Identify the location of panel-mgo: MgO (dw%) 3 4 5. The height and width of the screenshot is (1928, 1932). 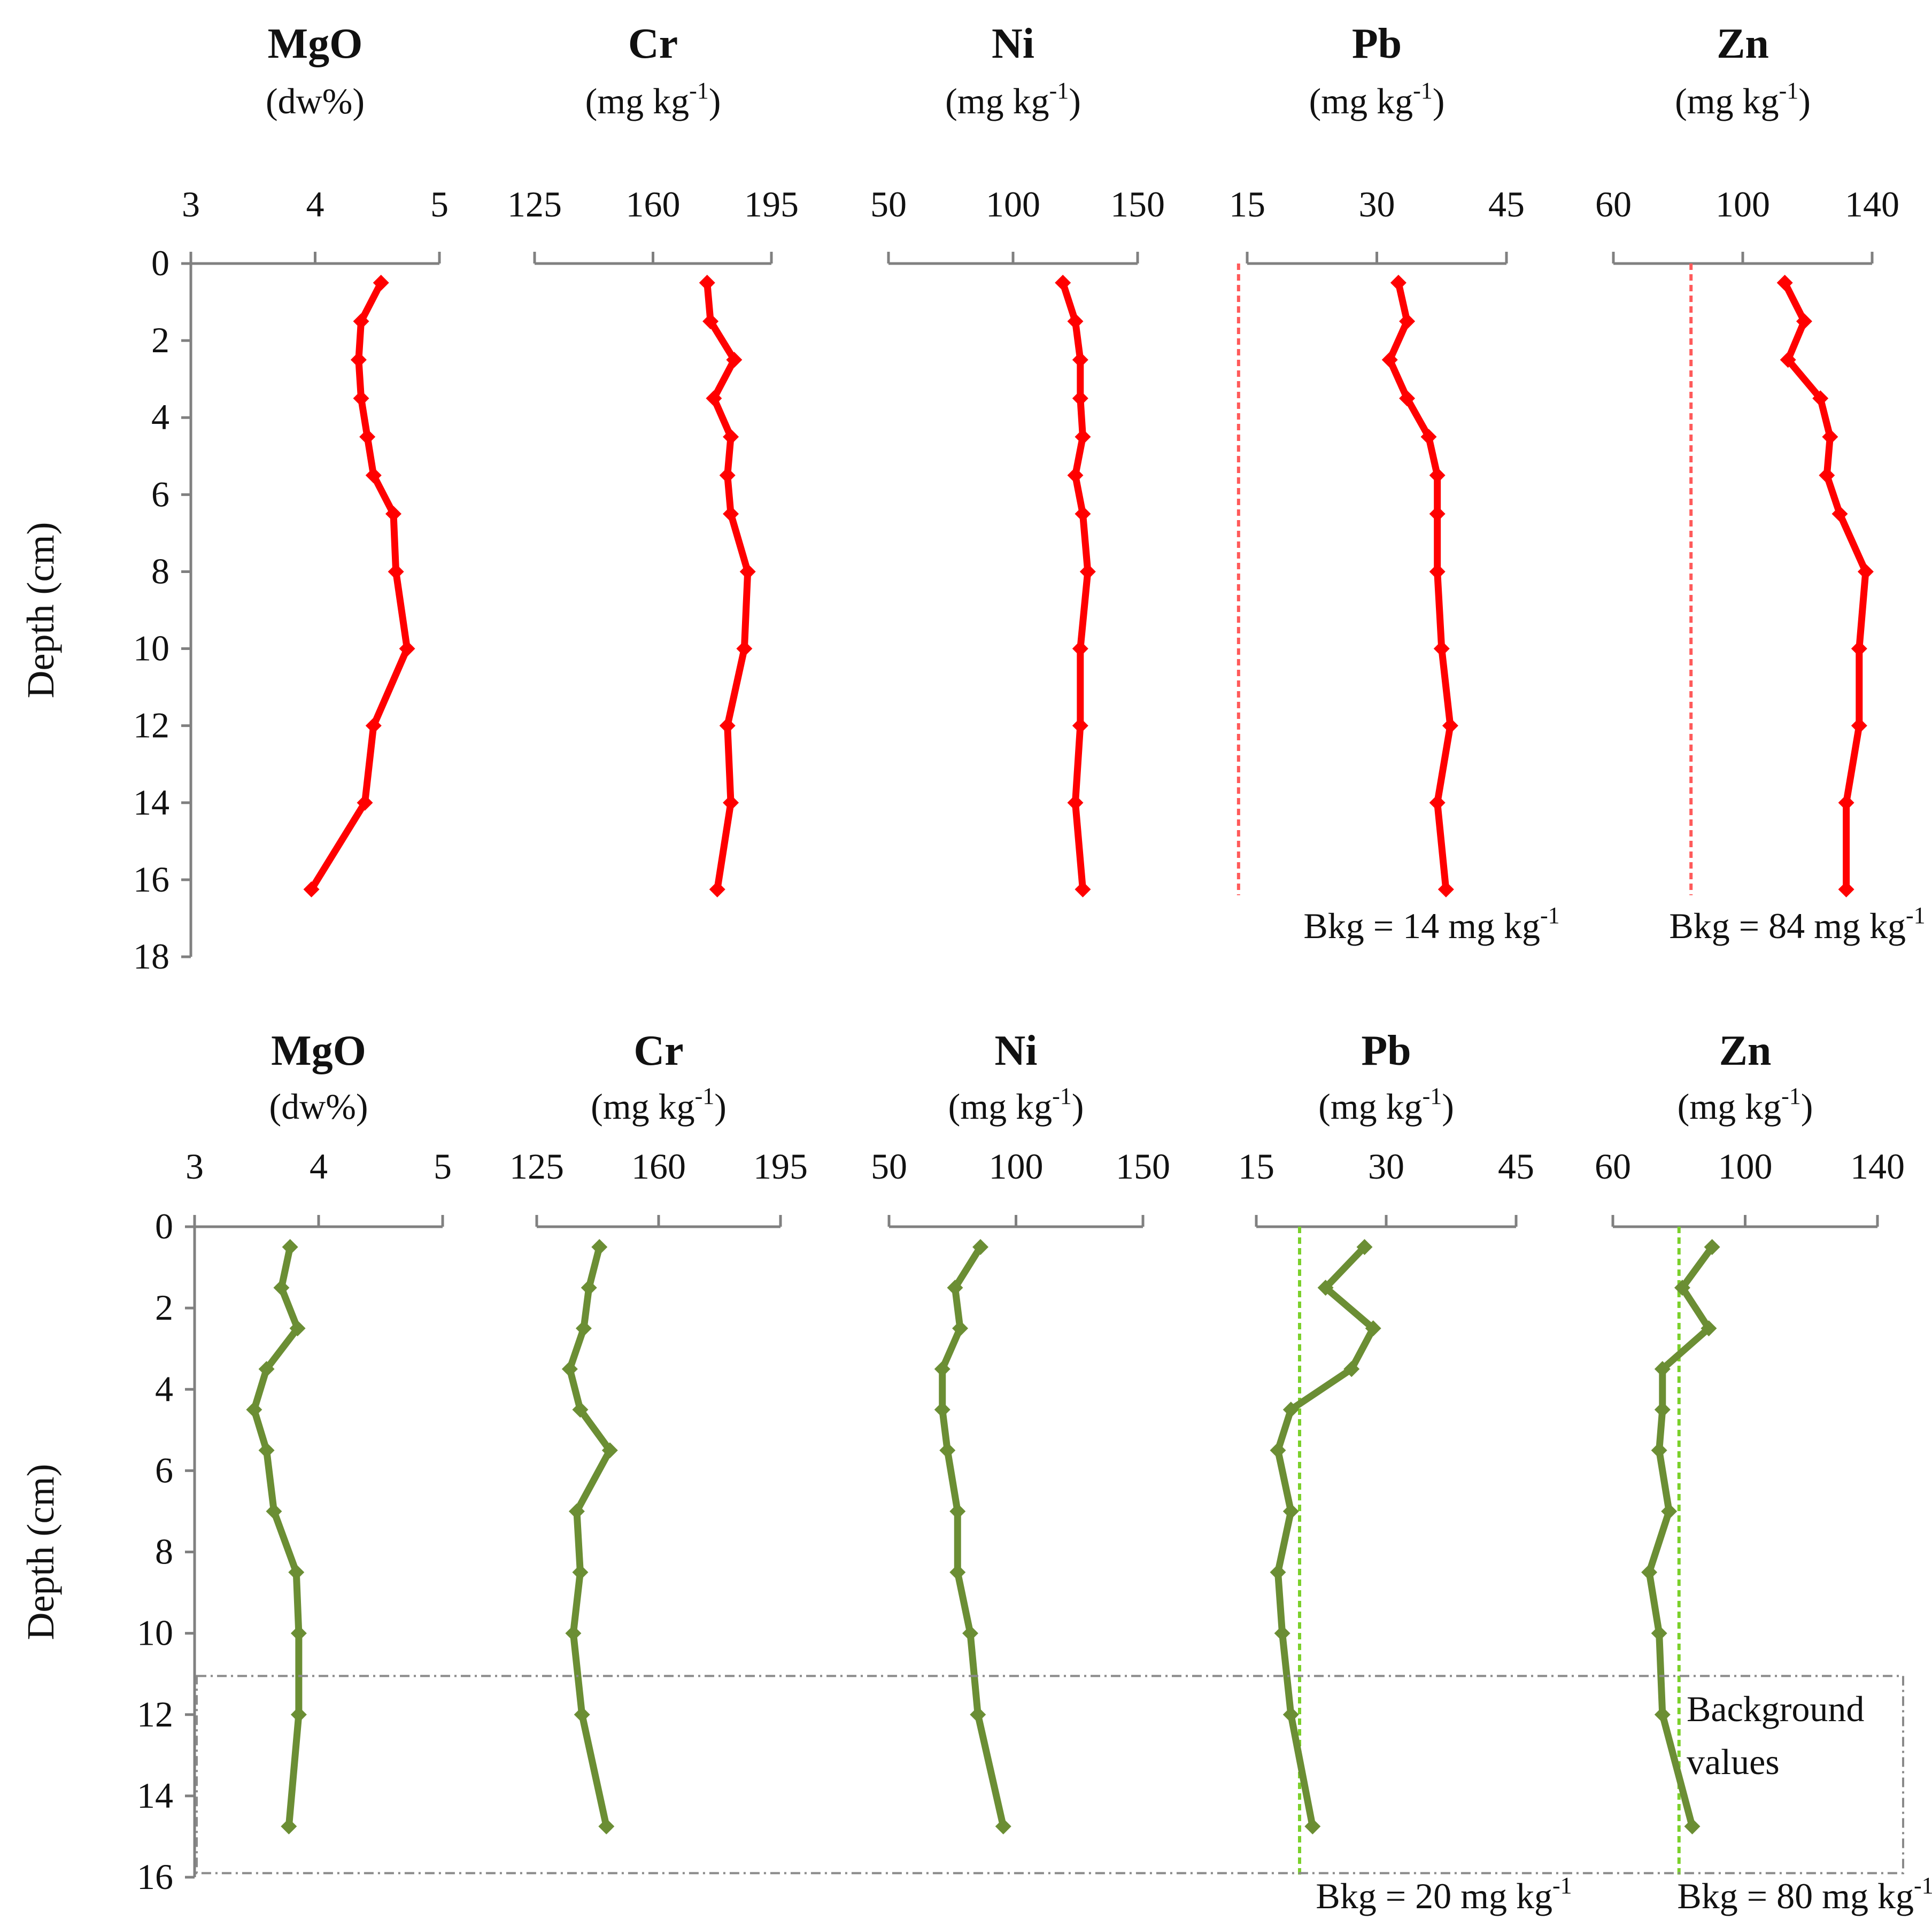
(315, 458).